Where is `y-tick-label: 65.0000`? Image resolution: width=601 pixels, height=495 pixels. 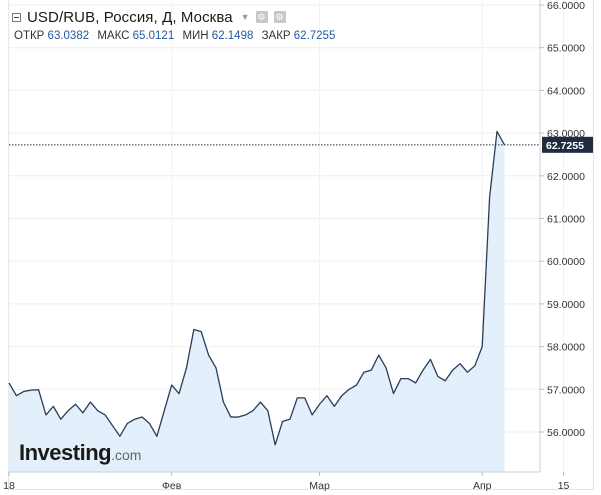 y-tick-label: 65.0000 is located at coordinates (566, 49).